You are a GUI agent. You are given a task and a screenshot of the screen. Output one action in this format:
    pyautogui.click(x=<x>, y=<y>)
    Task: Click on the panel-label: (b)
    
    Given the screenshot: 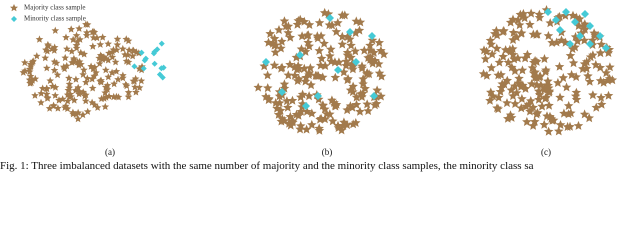 What is the action you would take?
    pyautogui.click(x=327, y=152)
    